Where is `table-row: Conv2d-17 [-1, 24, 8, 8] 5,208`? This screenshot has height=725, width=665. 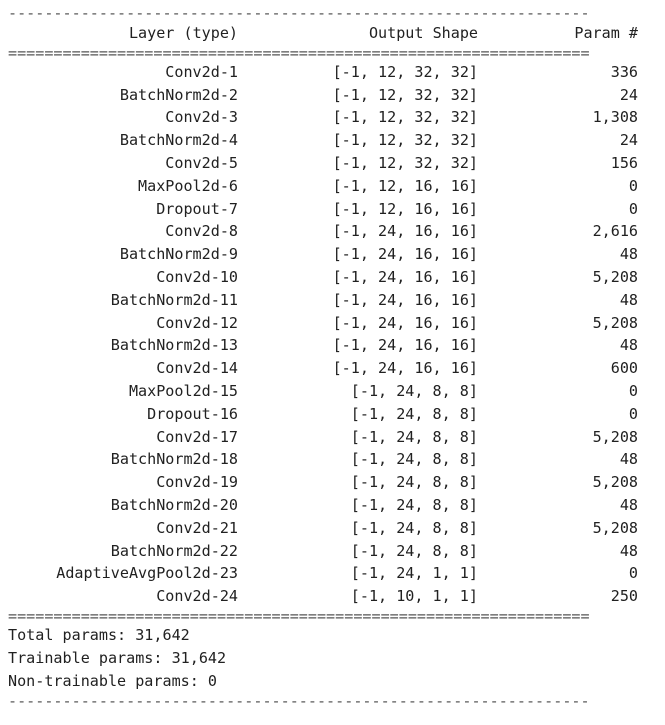
table-row: Conv2d-17 [-1, 24, 8, 8] 5,208 is located at coordinates (333, 437).